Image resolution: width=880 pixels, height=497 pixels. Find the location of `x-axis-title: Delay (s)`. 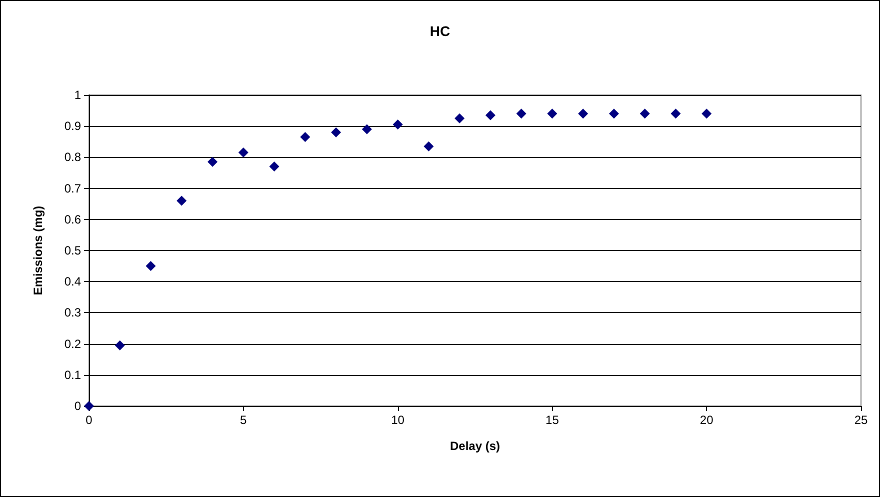

x-axis-title: Delay (s) is located at coordinates (475, 446).